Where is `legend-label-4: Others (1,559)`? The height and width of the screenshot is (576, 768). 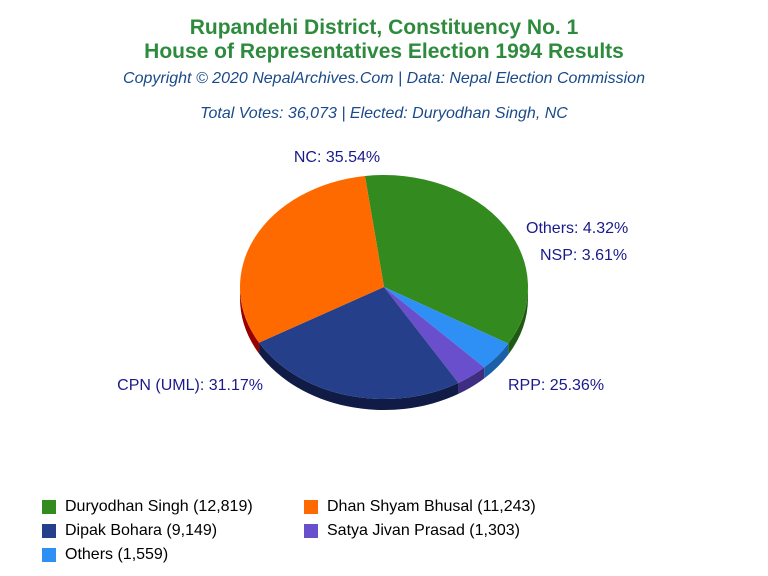
legend-label-4: Others (1,559) is located at coordinates (117, 554).